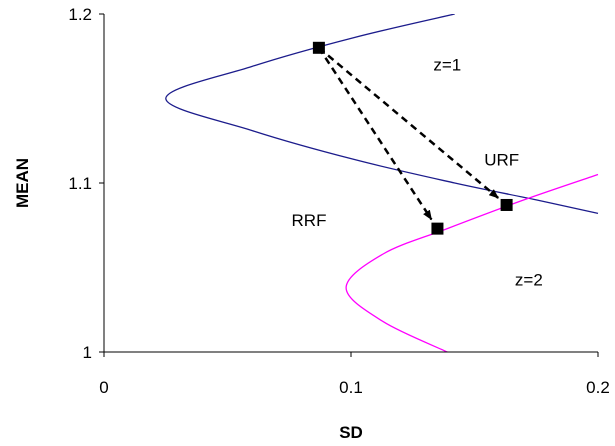 The height and width of the screenshot is (446, 615). What do you see at coordinates (22, 183) in the screenshot?
I see `y-axis-title: MEAN` at bounding box center [22, 183].